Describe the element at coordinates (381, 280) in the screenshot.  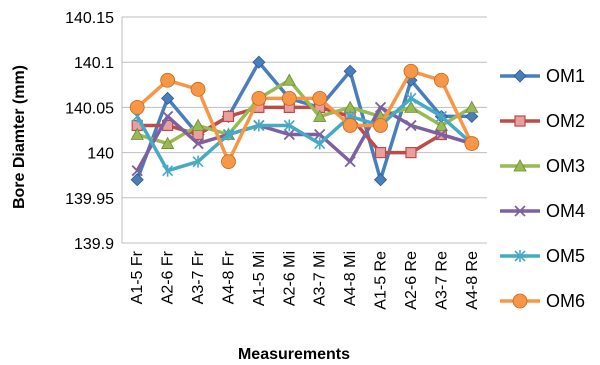
I see `x-tick-label: A1-5 Re` at that location.